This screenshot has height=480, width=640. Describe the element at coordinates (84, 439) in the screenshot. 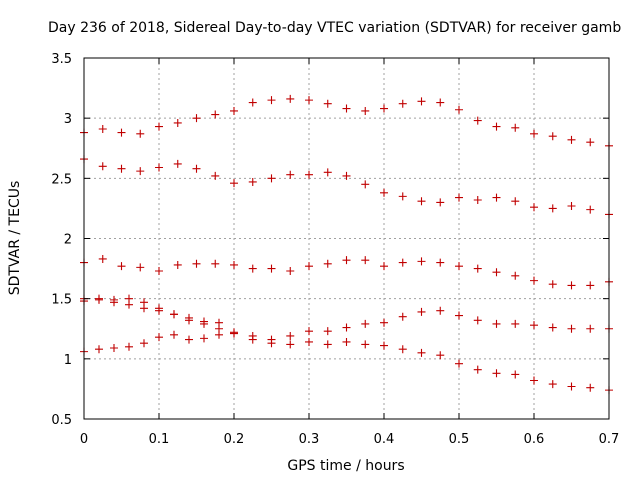

I see `x-tick-label: 0` at that location.